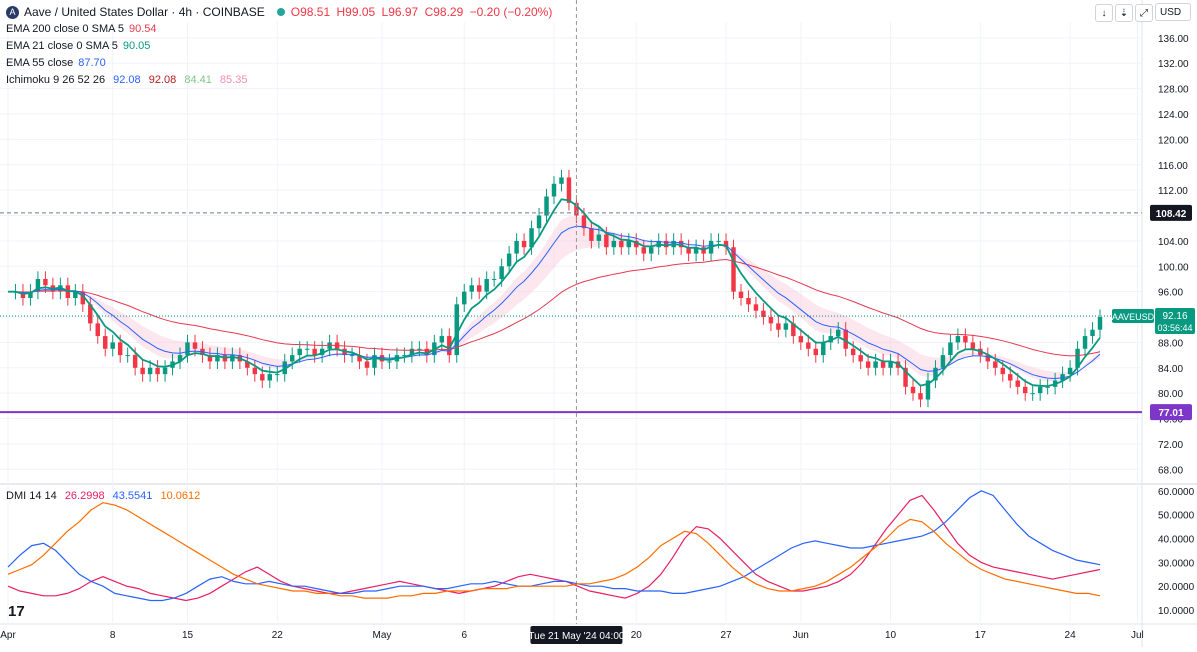 The image size is (1197, 652). I want to click on ichimoku-value-3: 84.41, so click(198, 80).